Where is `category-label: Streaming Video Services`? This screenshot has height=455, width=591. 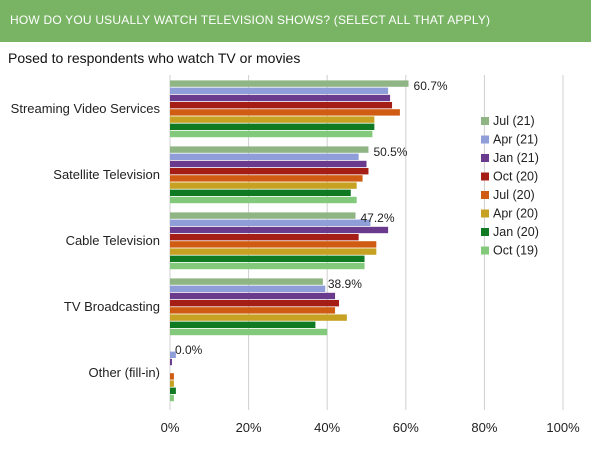 category-label: Streaming Video Services is located at coordinates (86, 108).